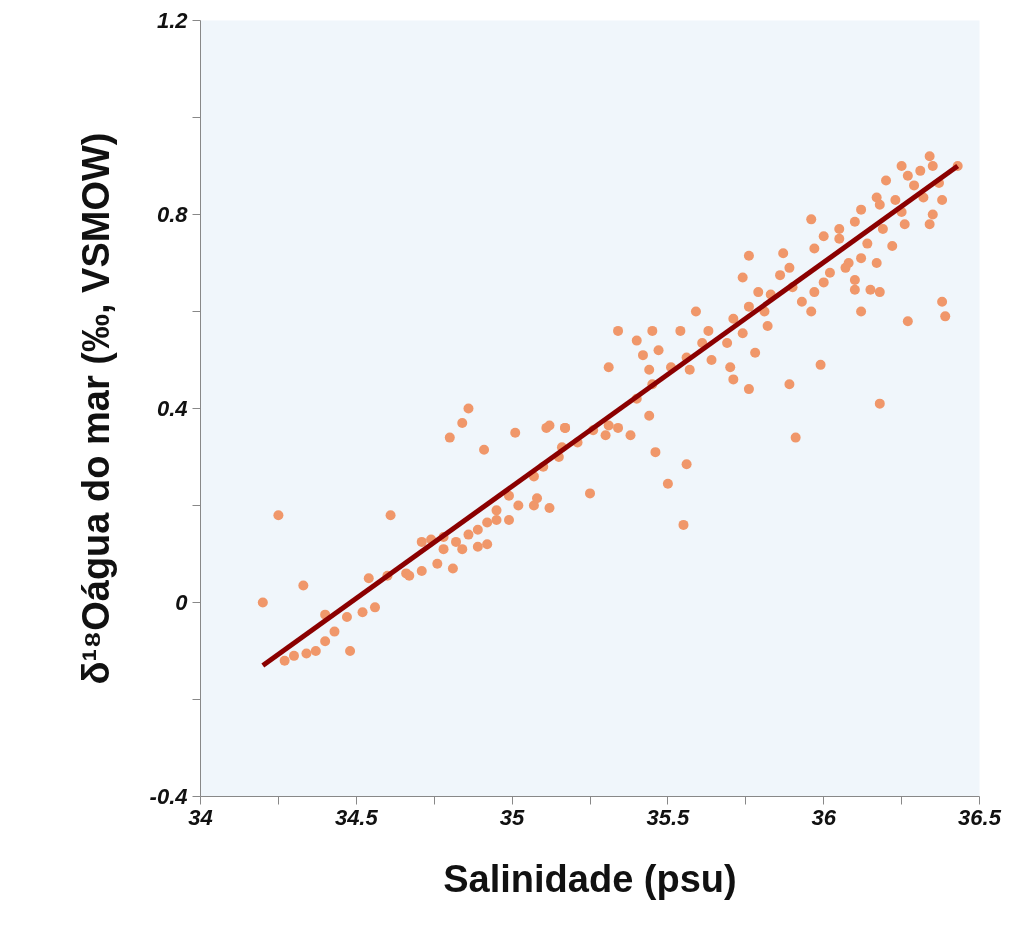  I want to click on y-tick-label: 1.2, so click(172, 20).